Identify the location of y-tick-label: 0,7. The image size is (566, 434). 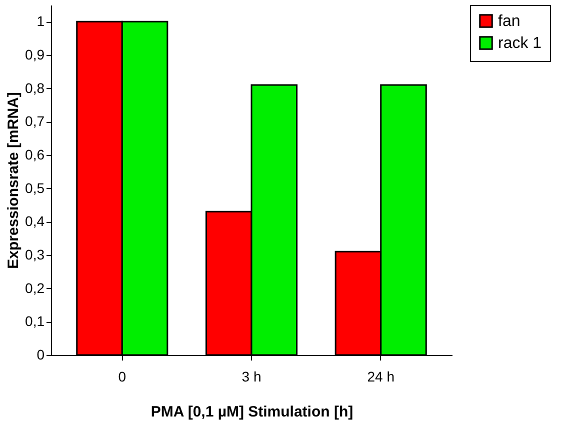
(35, 121).